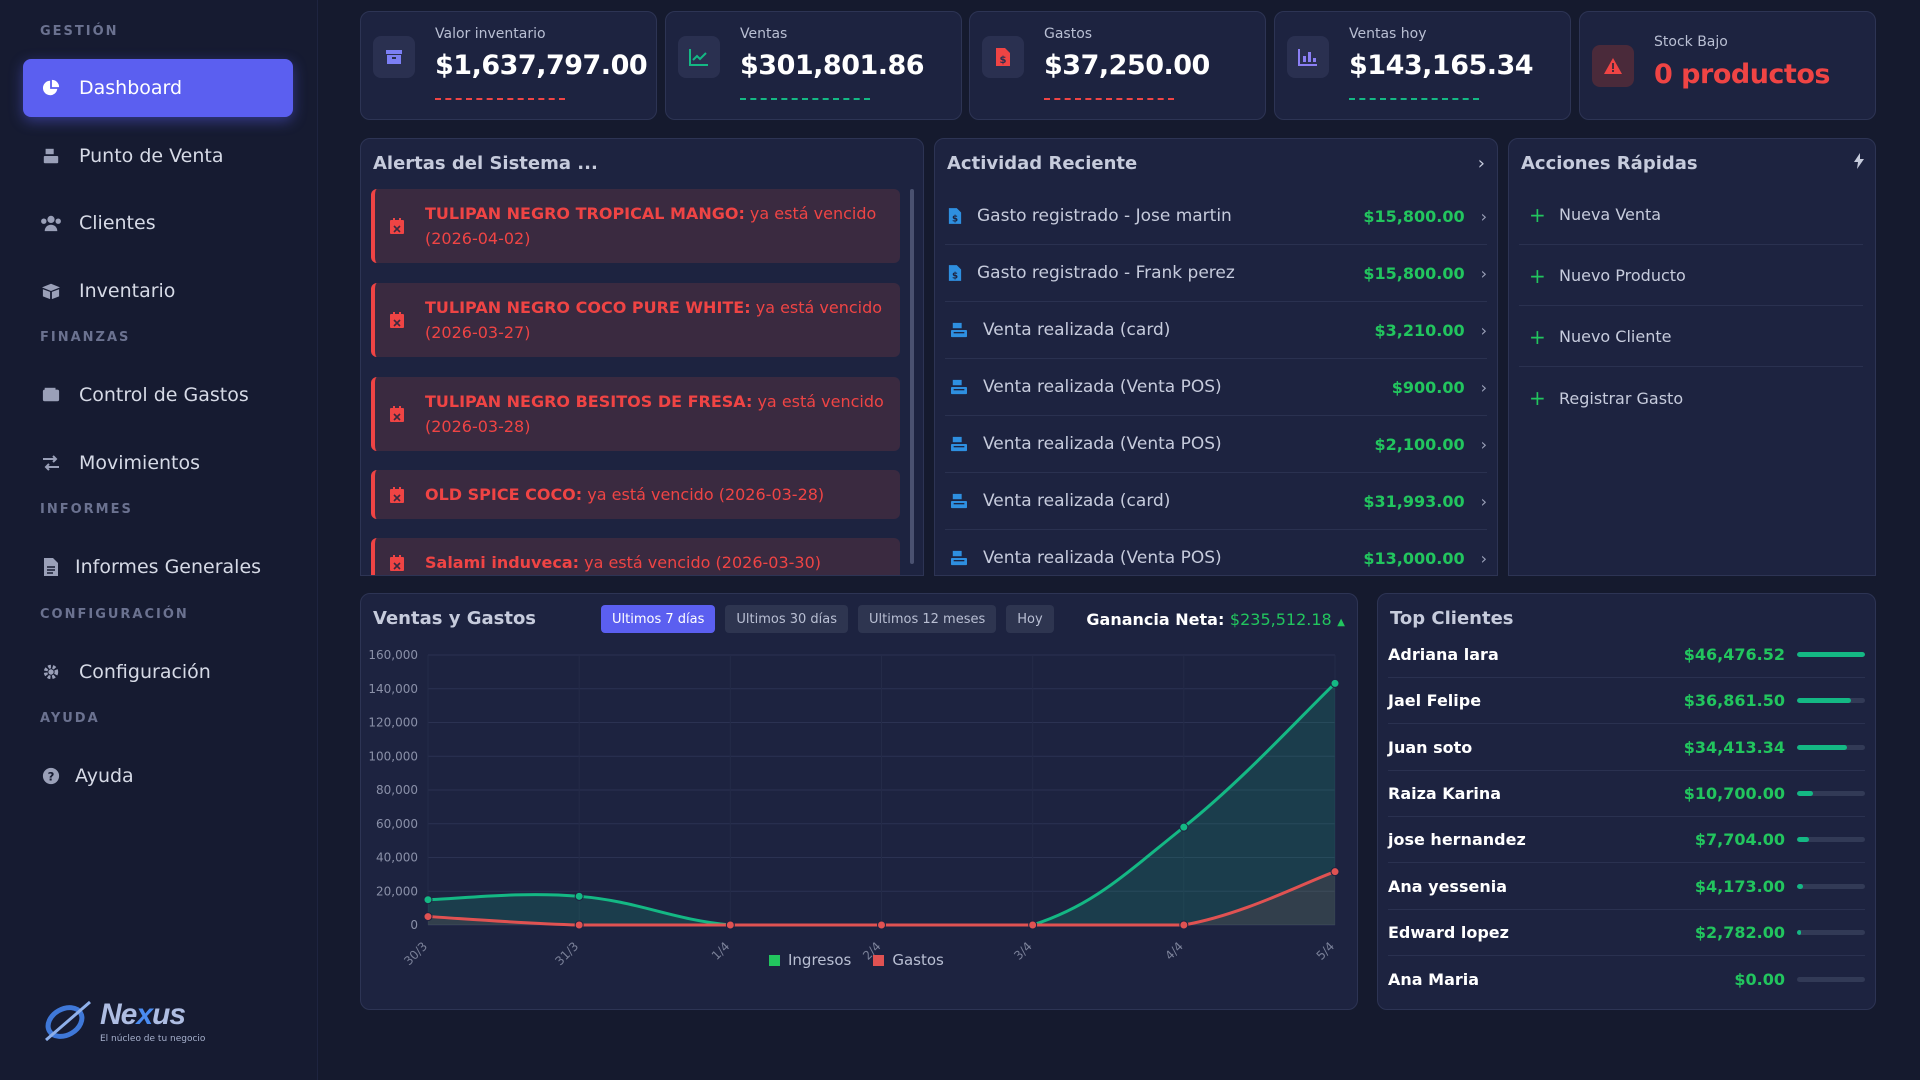  What do you see at coordinates (1691, 337) in the screenshot?
I see `quick-action-nuevo-cliente: + Nuevo Cliente` at bounding box center [1691, 337].